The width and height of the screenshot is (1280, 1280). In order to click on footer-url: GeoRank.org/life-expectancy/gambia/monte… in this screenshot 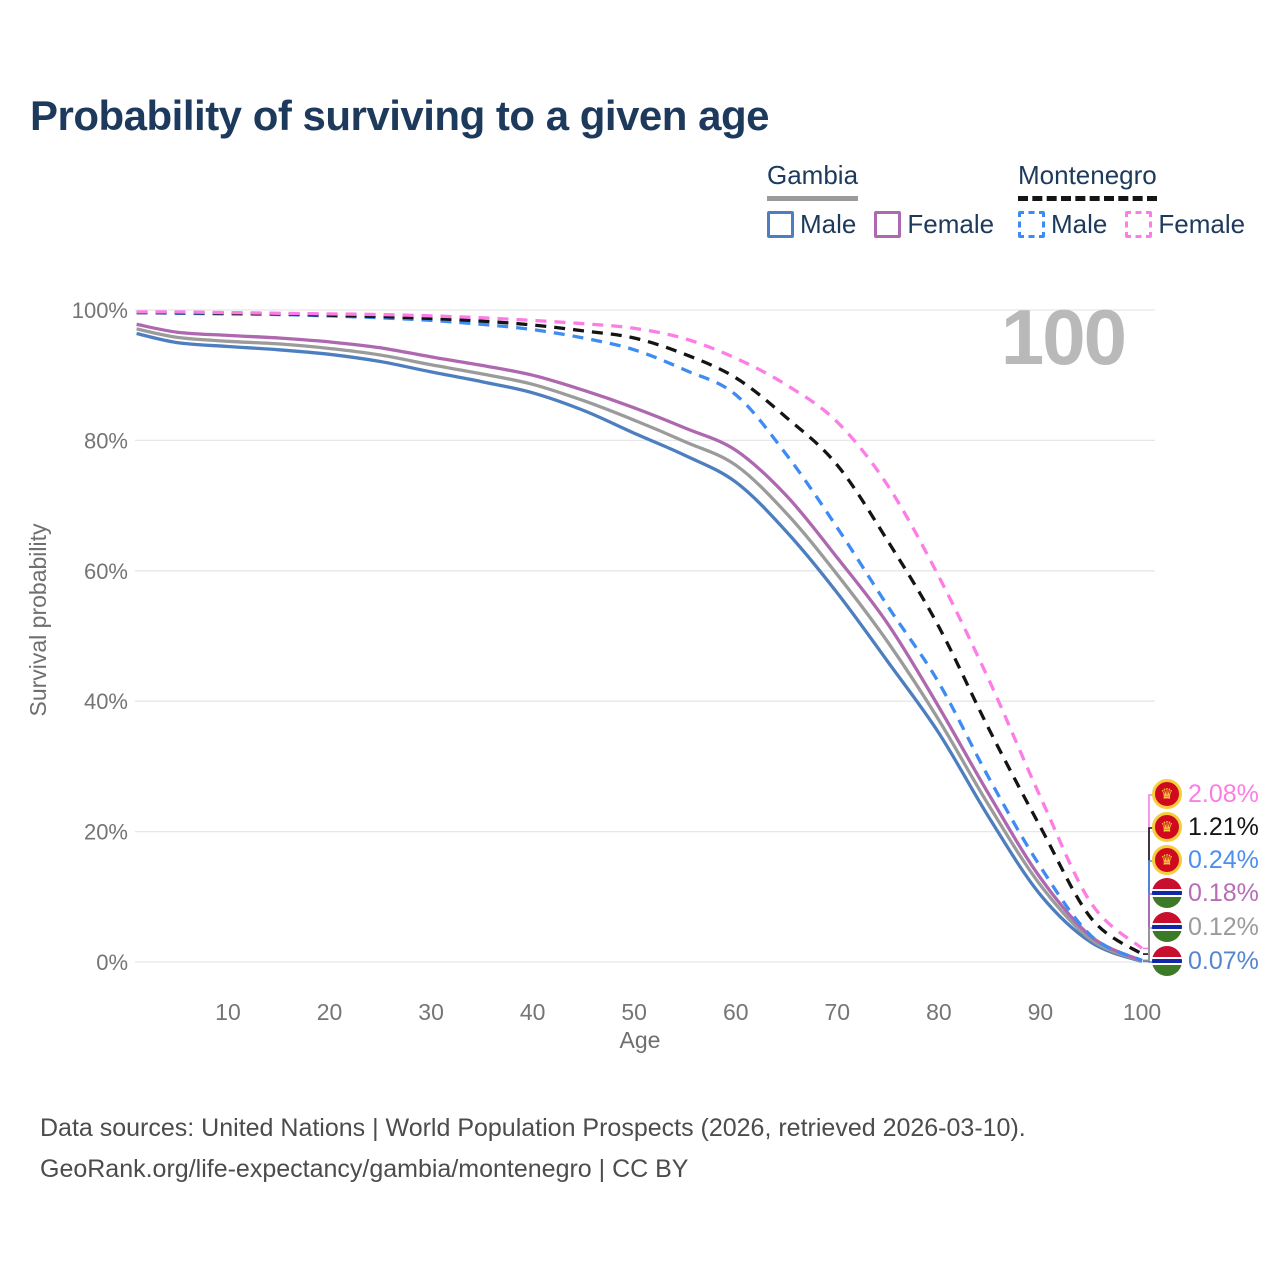, I will do `click(364, 1169)`.